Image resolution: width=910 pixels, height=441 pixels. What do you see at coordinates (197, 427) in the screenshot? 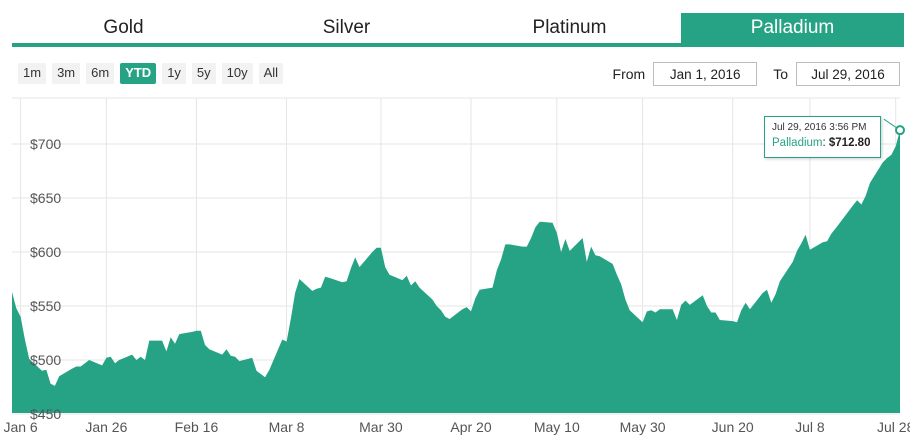
I see `x-tick-label: Feb 16` at bounding box center [197, 427].